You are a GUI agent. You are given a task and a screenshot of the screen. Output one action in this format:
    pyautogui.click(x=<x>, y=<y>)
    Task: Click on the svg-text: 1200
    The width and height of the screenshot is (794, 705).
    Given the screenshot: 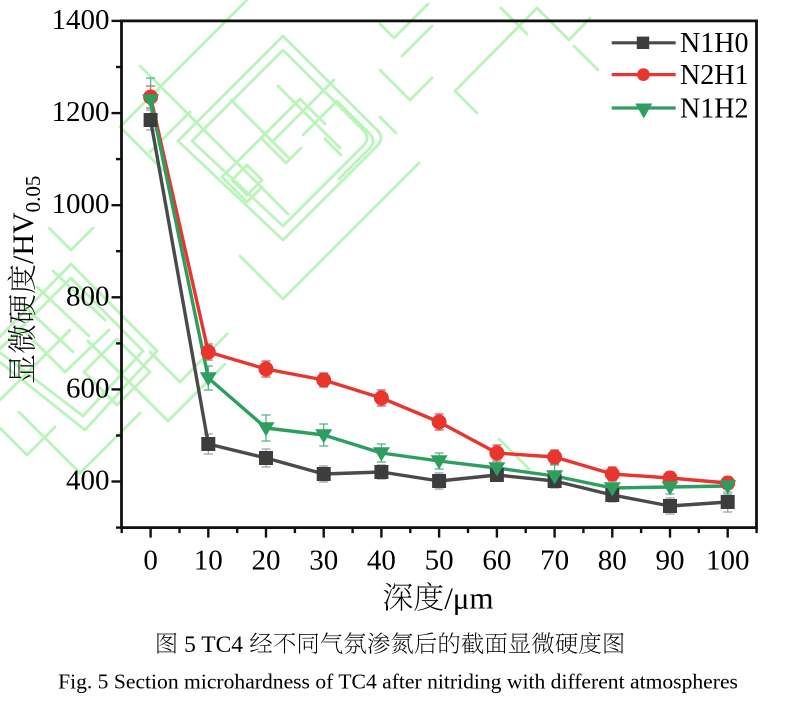 What is the action you would take?
    pyautogui.click(x=81, y=112)
    